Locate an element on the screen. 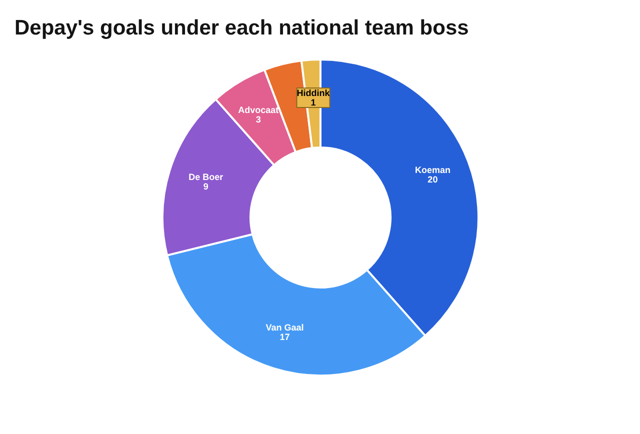 This screenshot has height=434, width=640. slice-label: Koeman is located at coordinates (432, 170).